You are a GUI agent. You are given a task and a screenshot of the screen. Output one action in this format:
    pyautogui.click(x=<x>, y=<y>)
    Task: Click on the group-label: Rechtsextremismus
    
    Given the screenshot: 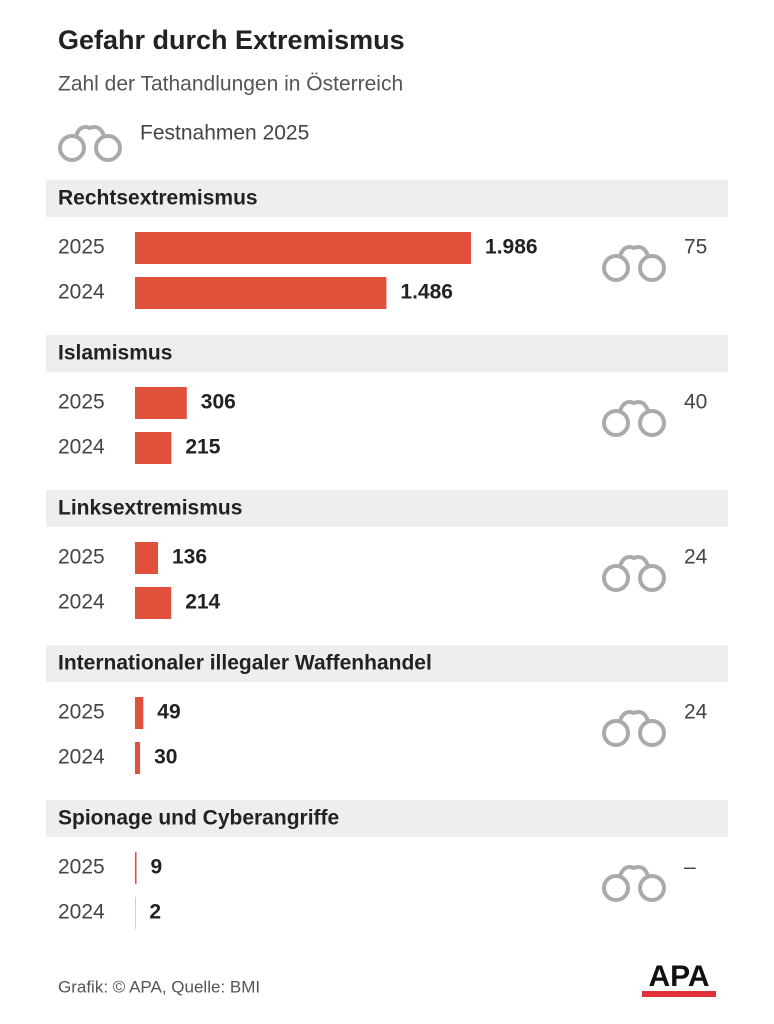 What is the action you would take?
    pyautogui.click(x=158, y=198)
    